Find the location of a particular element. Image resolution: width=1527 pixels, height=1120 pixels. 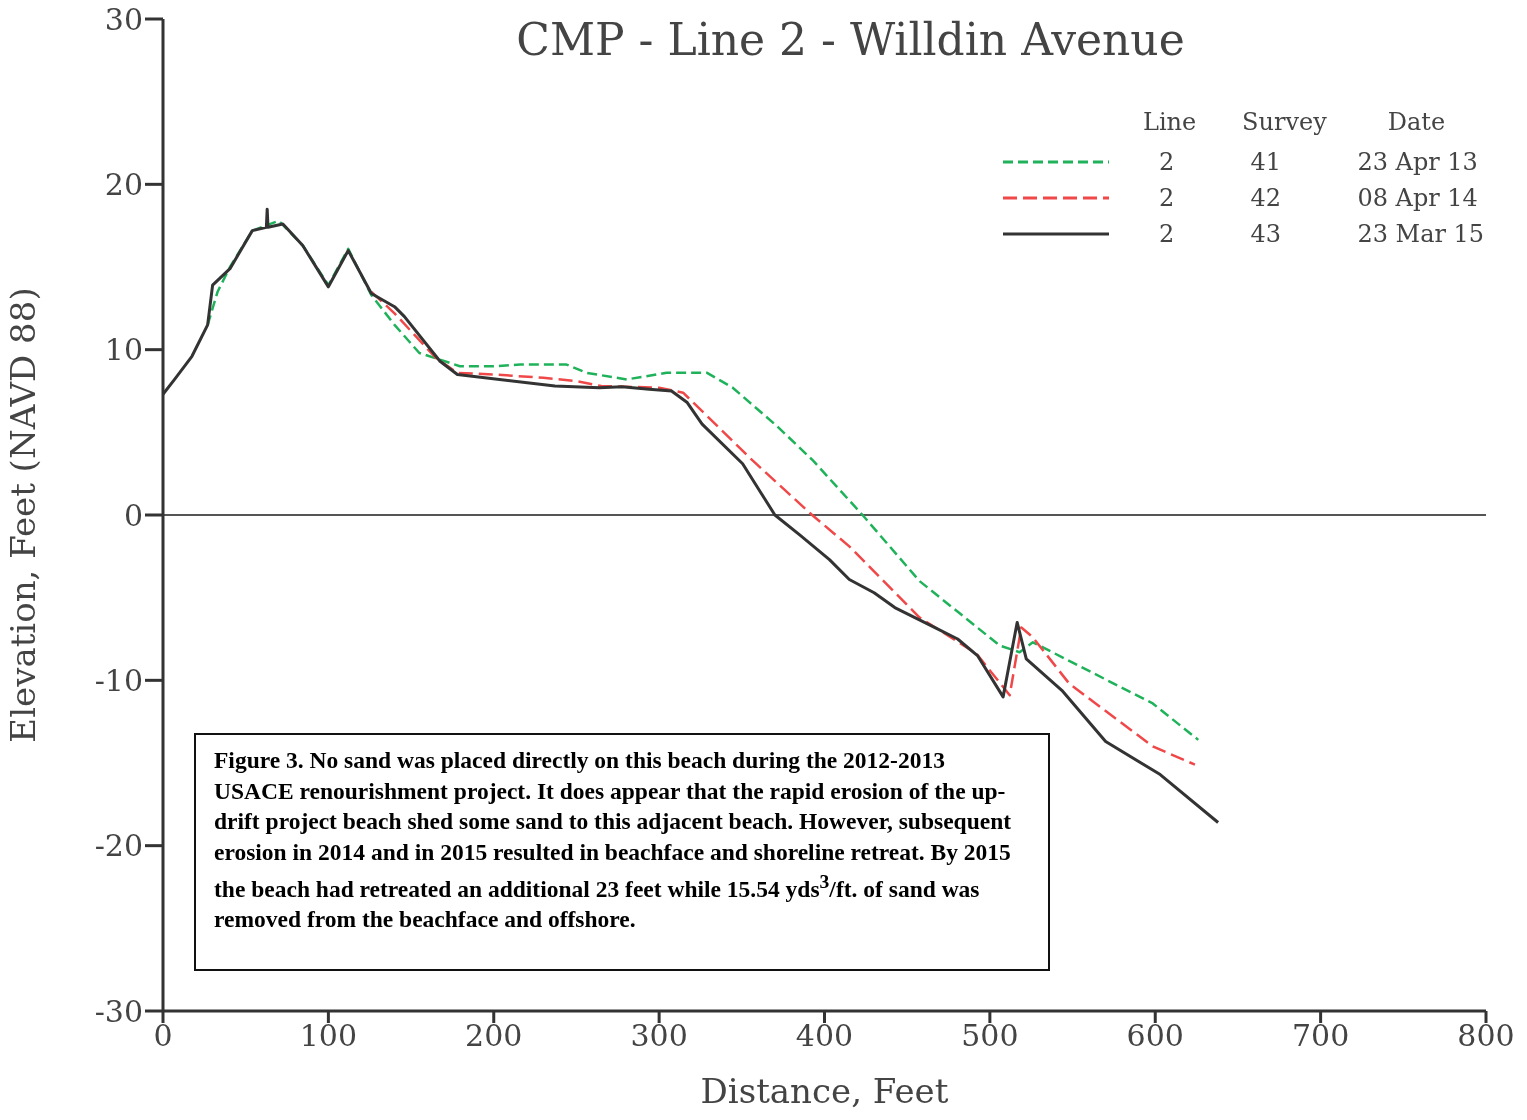

chart-title: CMP - Line 2 - Willdin Avenue is located at coordinates (850, 39).